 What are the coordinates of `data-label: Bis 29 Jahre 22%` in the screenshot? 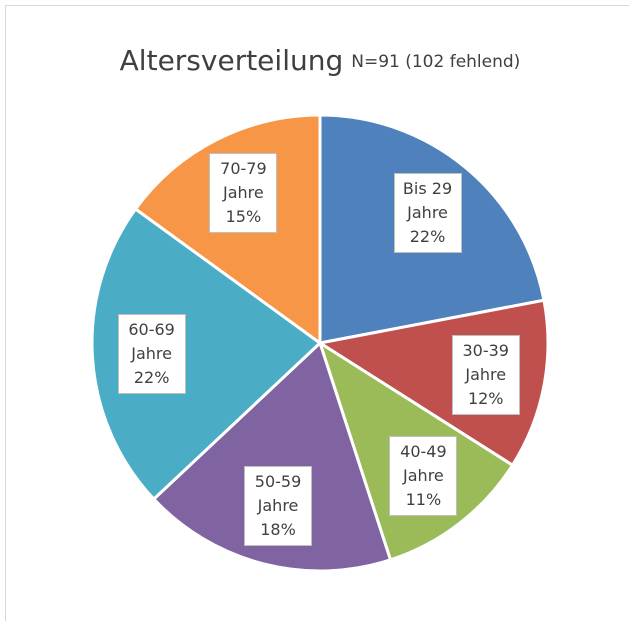 It's located at (427, 212).